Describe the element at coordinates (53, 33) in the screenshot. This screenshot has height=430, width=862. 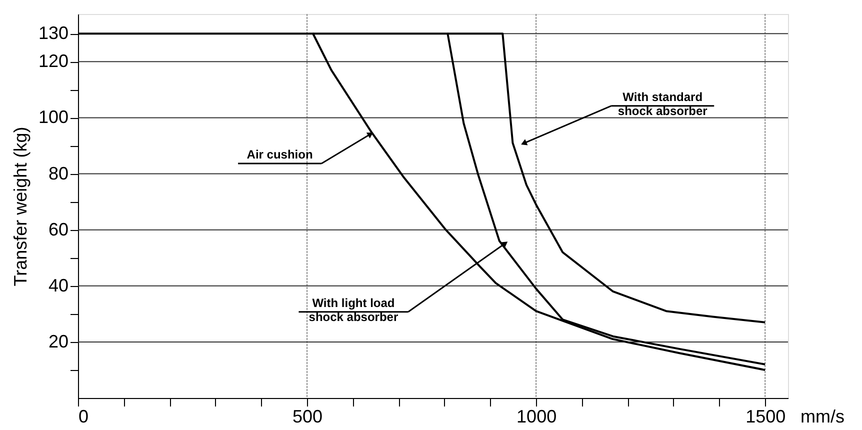
I see `y-tick-label: 130` at that location.